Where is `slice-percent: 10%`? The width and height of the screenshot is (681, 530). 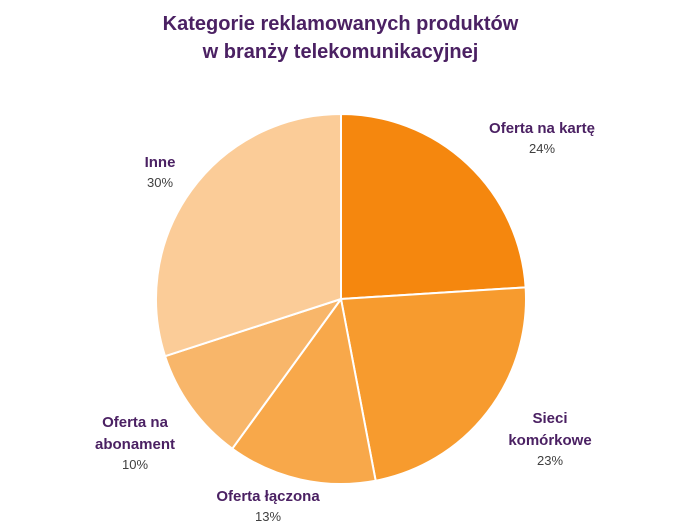 slice-percent: 10% is located at coordinates (135, 464).